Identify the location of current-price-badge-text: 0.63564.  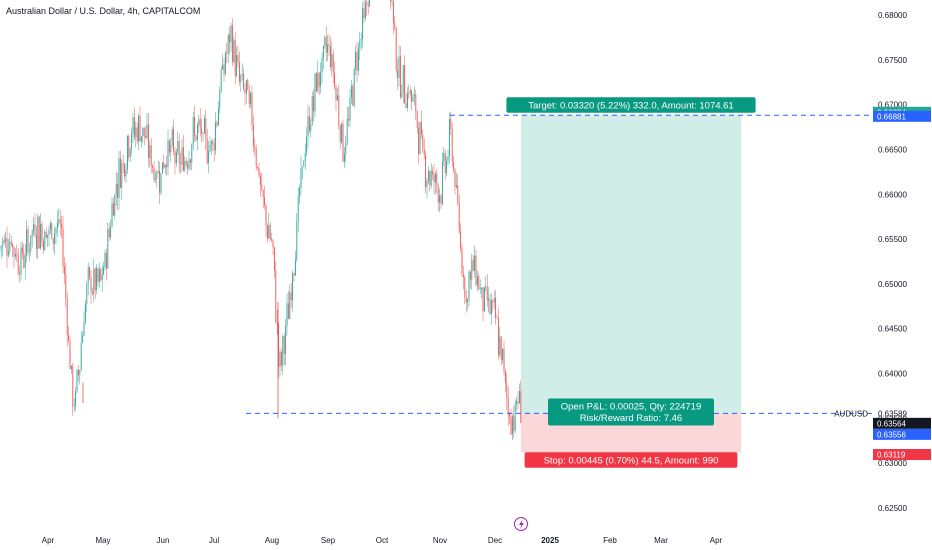
(891, 423).